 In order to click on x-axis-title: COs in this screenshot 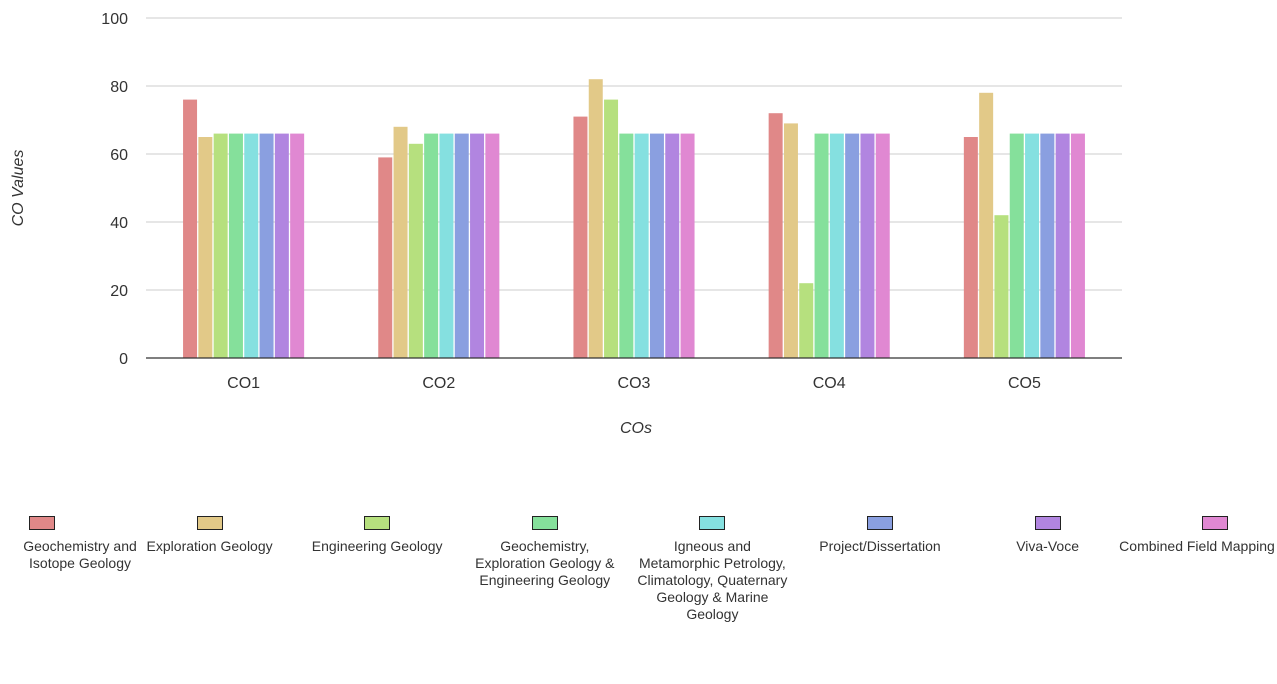, I will do `click(636, 428)`.